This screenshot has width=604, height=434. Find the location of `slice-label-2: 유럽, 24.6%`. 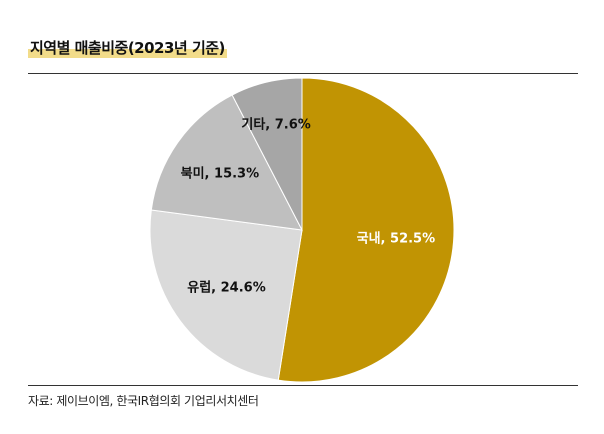

slice-label-2: 유럽, 24.6% is located at coordinates (226, 287).